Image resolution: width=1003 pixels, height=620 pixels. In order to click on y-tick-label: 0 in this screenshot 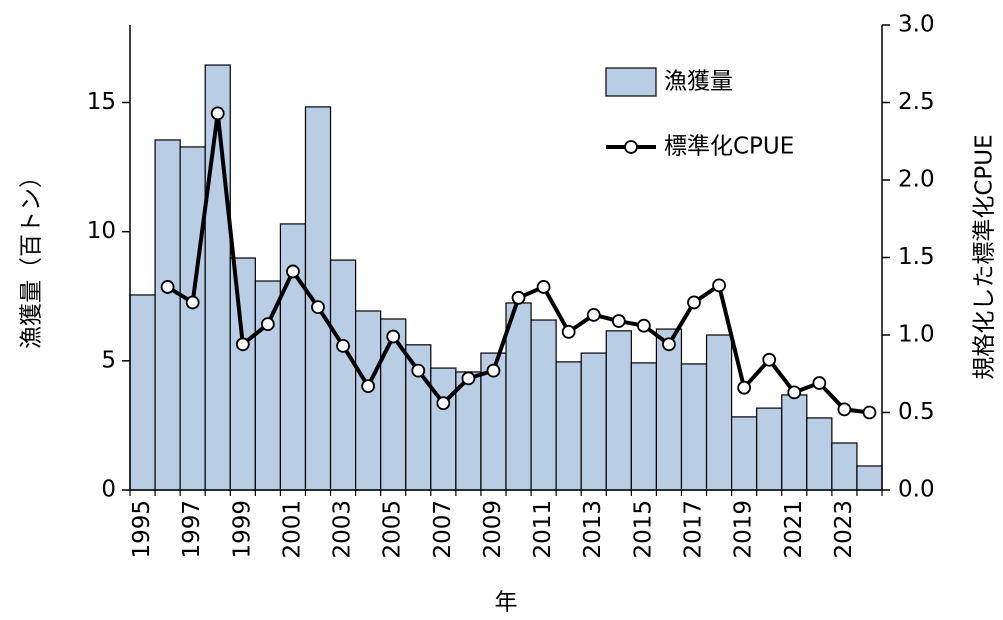, I will do `click(108, 490)`.